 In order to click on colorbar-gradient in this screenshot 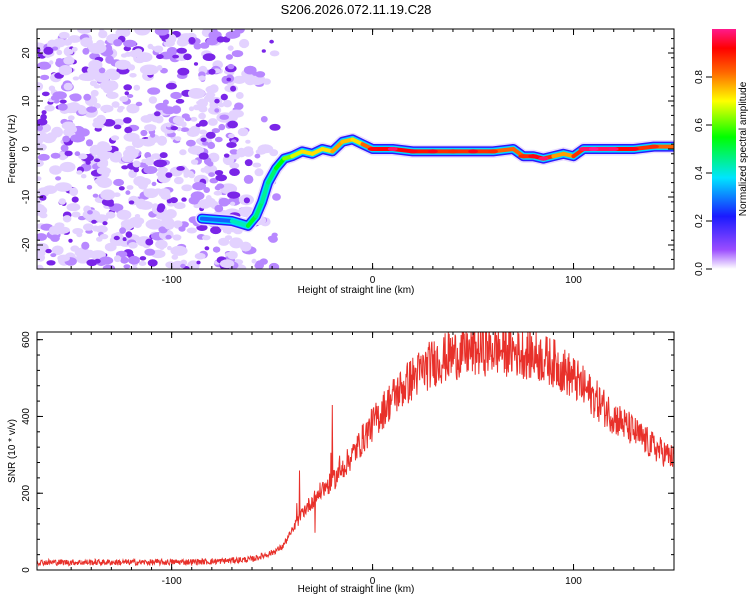, I will do `click(724, 149)`.